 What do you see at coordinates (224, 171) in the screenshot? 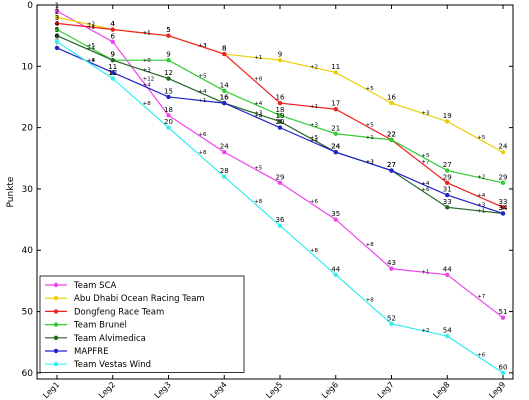
I see `data-label: 28` at bounding box center [224, 171].